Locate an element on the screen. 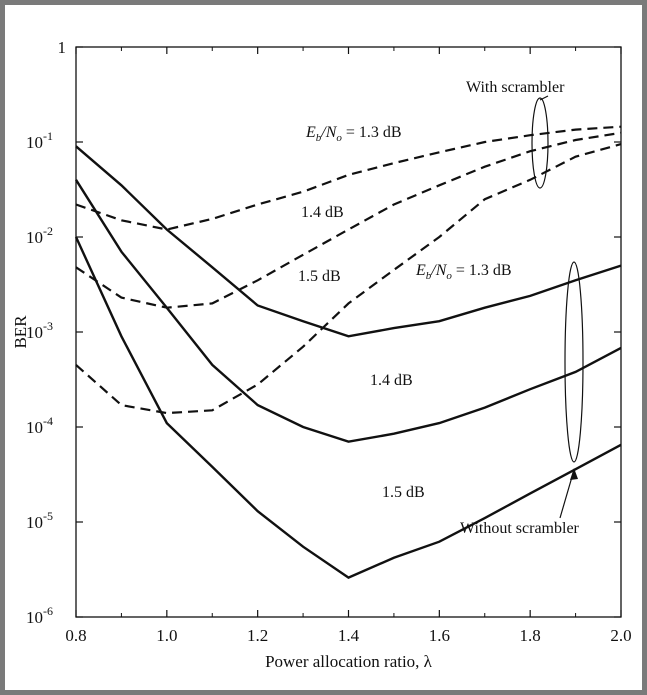  without-scrambler-ellipse is located at coordinates (574, 362).